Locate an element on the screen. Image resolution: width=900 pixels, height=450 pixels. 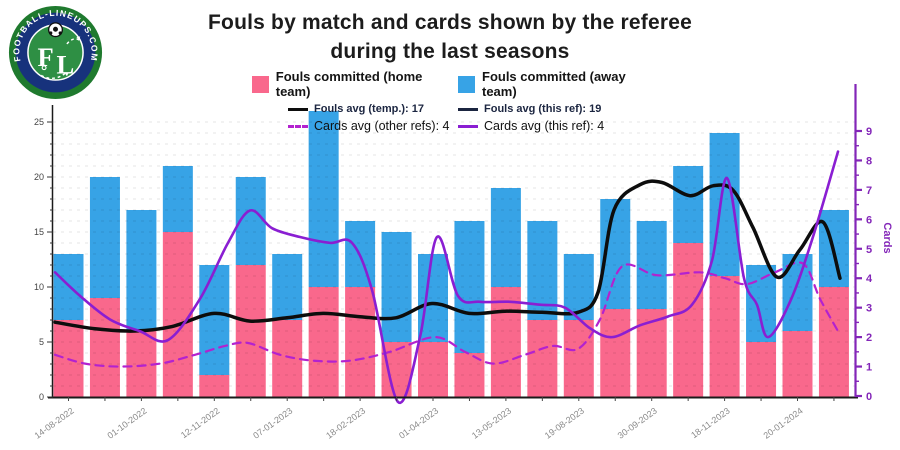
x-tick-label: 14-08-2022 is located at coordinates (54, 423).